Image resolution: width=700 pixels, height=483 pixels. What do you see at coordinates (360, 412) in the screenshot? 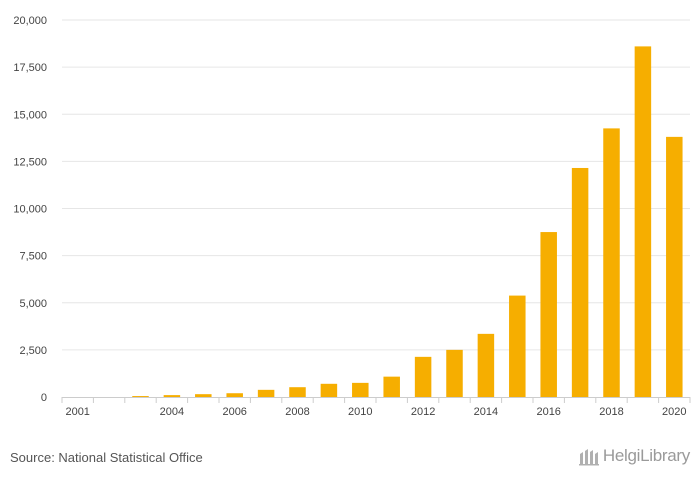
I see `x-tick-label: 2010` at bounding box center [360, 412].